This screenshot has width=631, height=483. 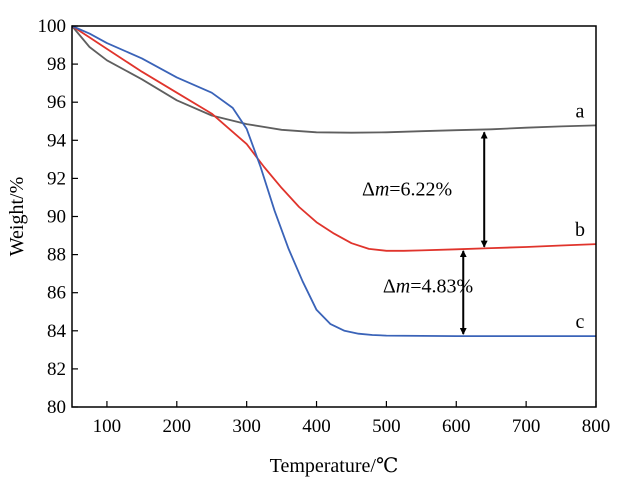 What do you see at coordinates (177, 426) in the screenshot?
I see `x-tick-label: 200` at bounding box center [177, 426].